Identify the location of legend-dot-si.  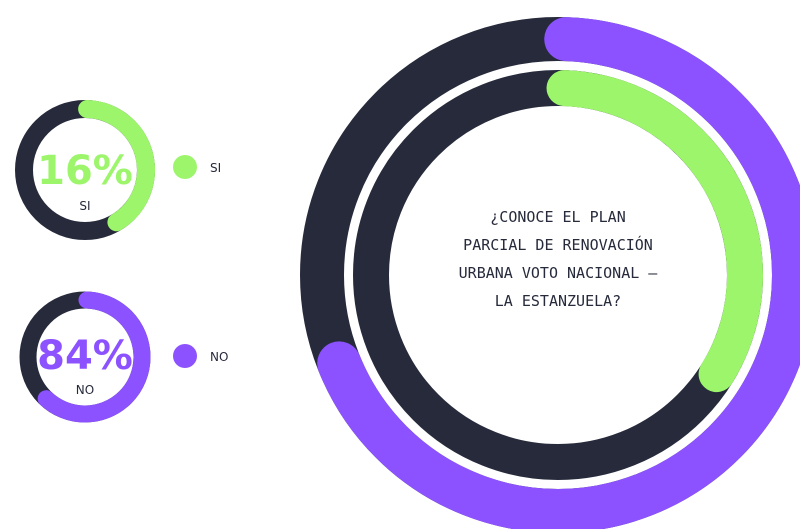
(185, 167).